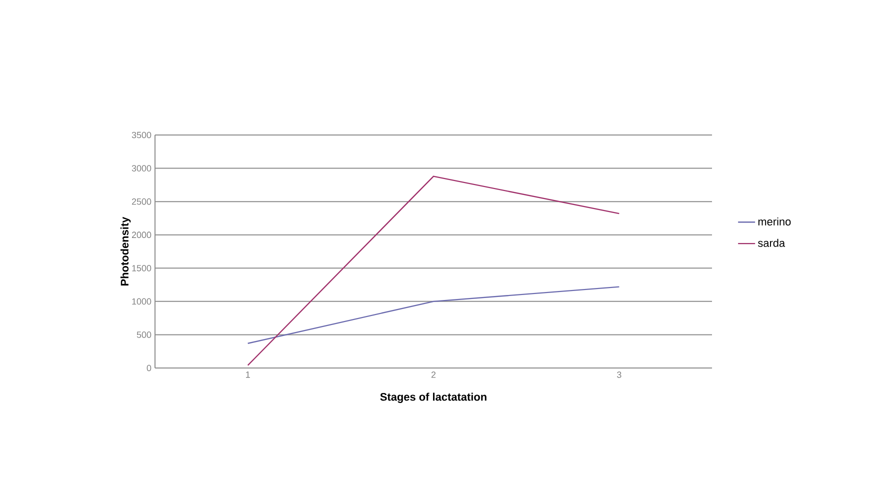  I want to click on y-tick-label: 500, so click(144, 335).